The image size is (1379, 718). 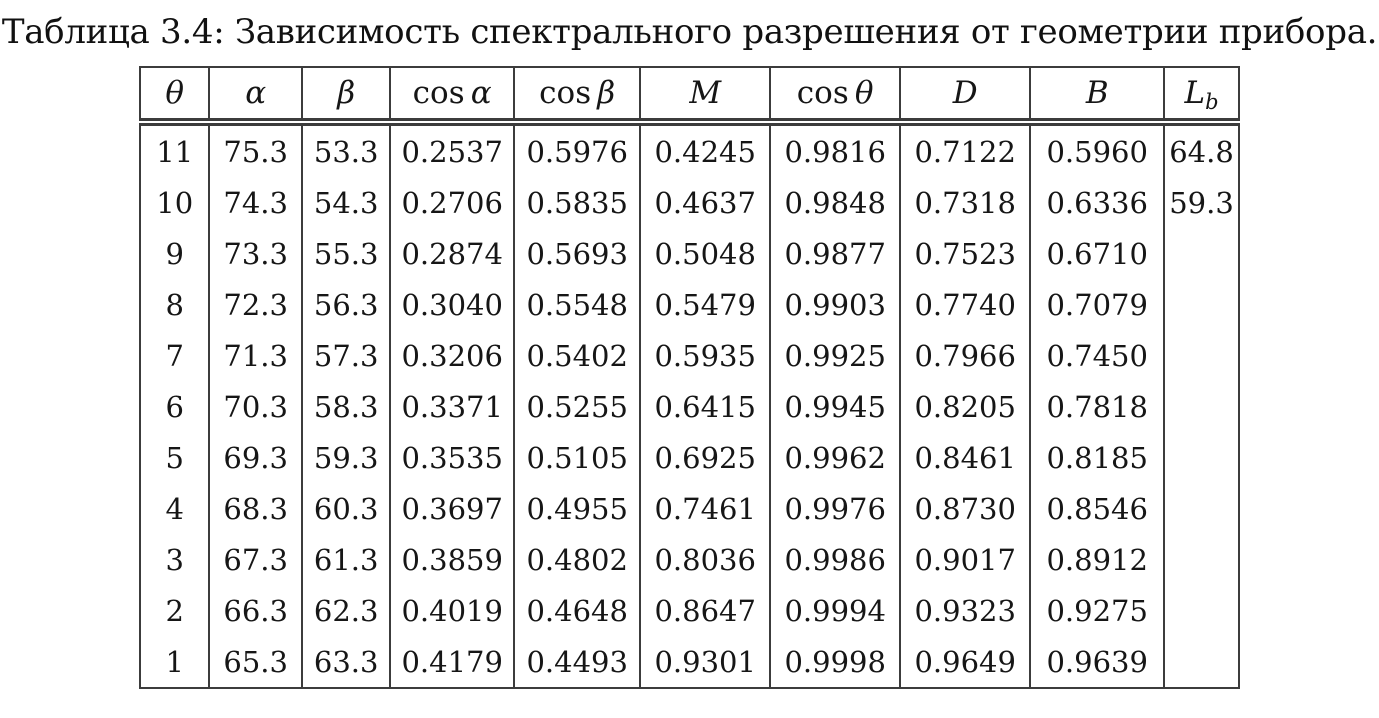 I want to click on table-cell-beta: 62.3, so click(x=346, y=610).